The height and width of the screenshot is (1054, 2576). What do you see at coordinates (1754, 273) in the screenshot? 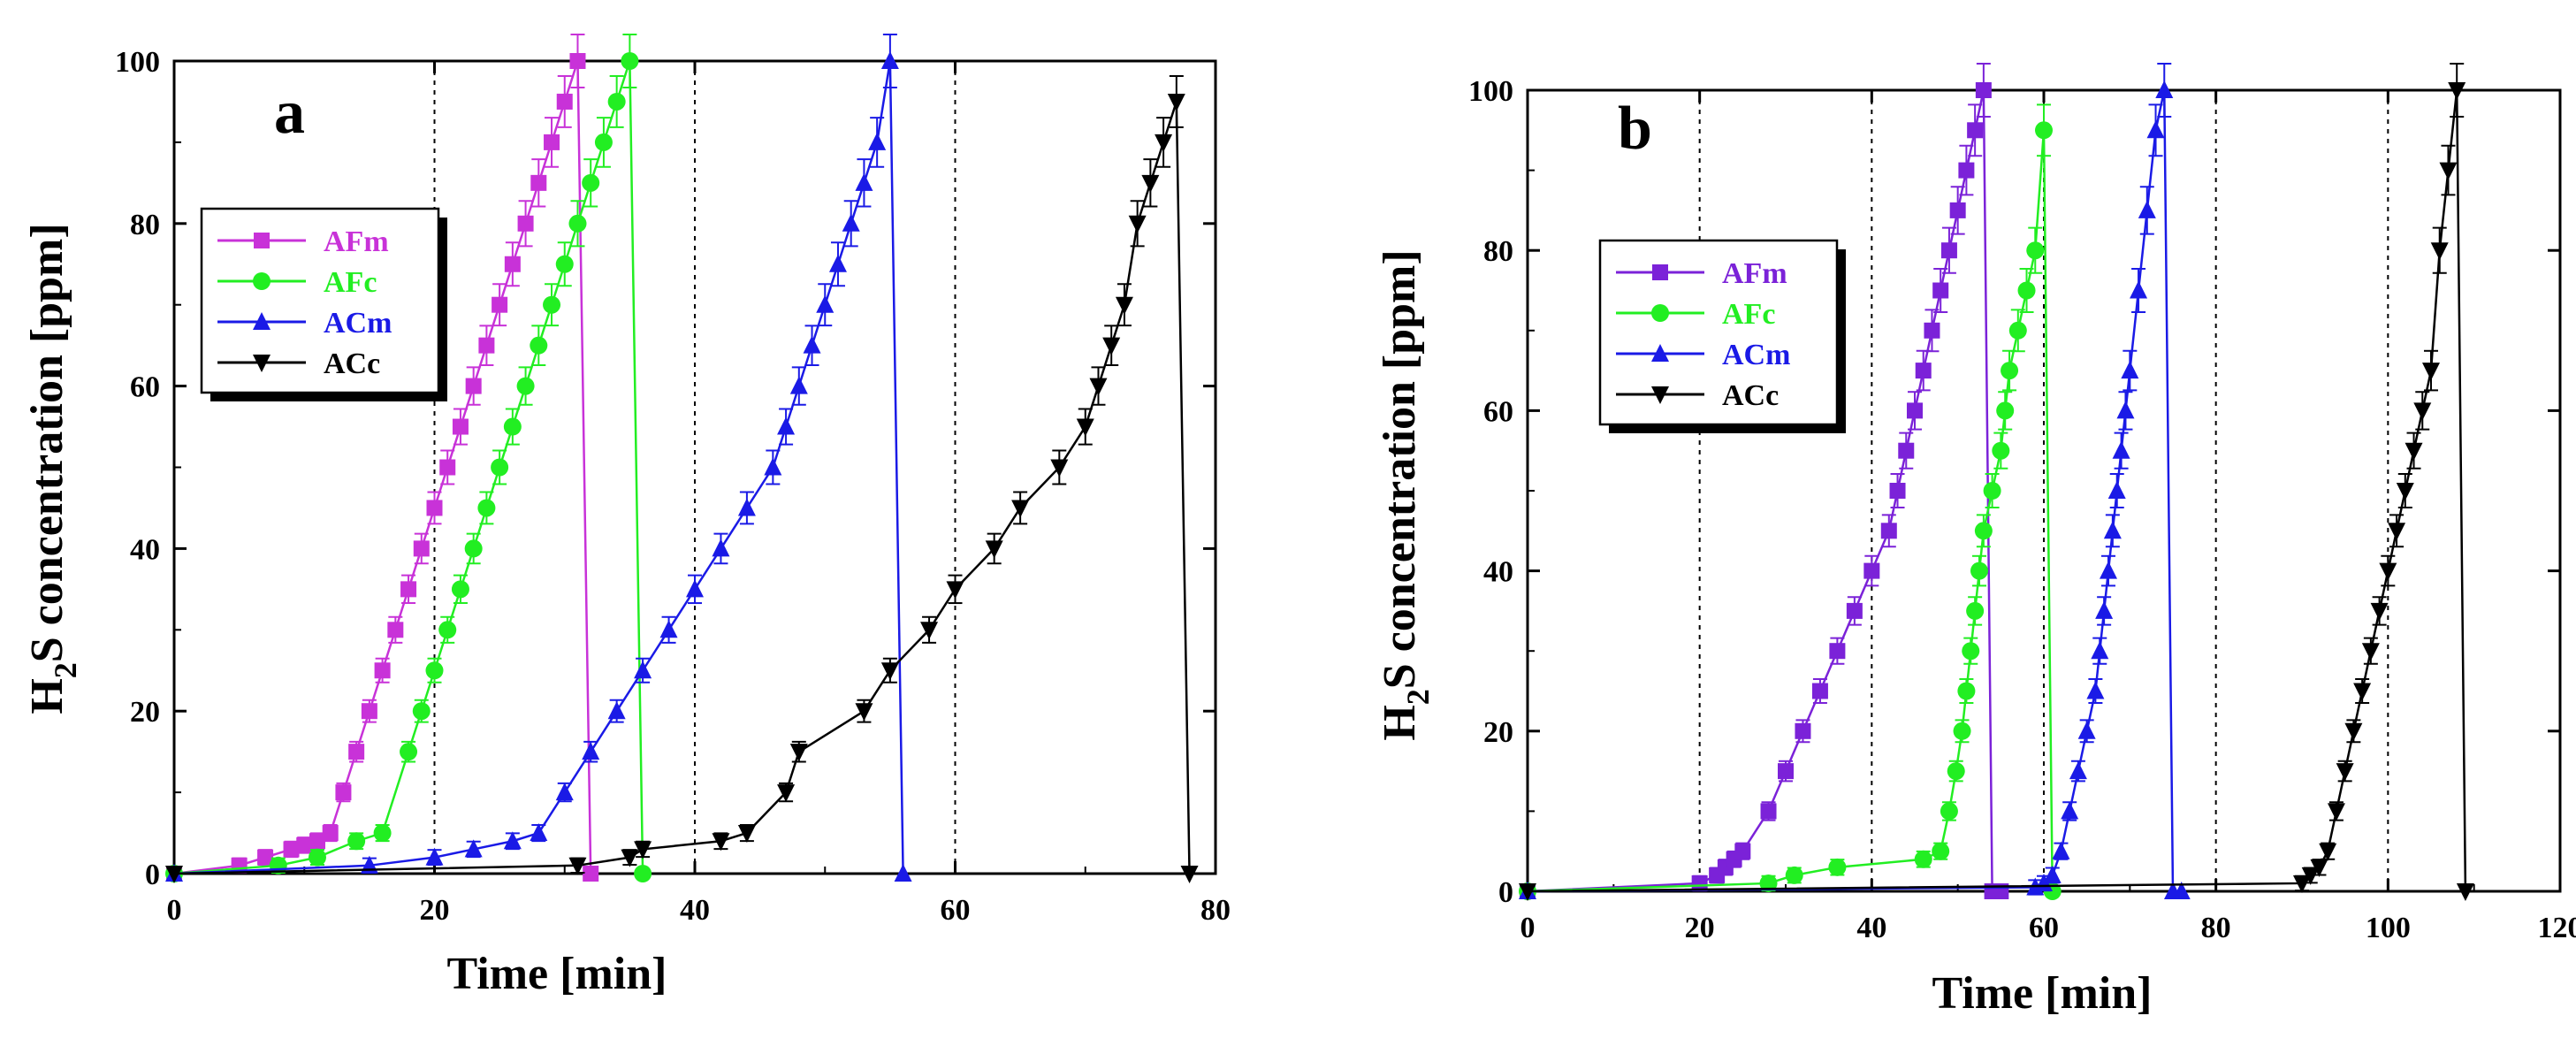
I see `legend-label-AFm: AFm` at bounding box center [1754, 273].